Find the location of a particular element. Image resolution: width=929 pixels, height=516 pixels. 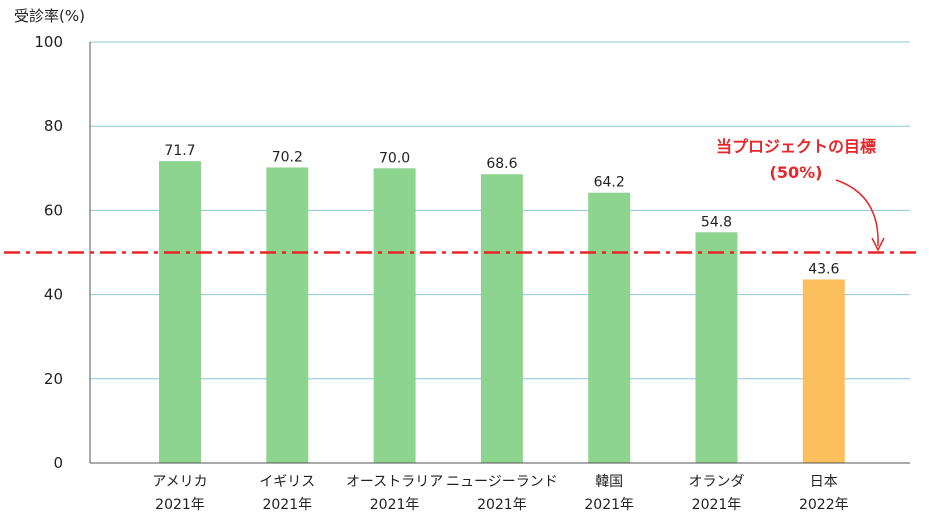

annotation-arrowhead is located at coordinates (878, 244).